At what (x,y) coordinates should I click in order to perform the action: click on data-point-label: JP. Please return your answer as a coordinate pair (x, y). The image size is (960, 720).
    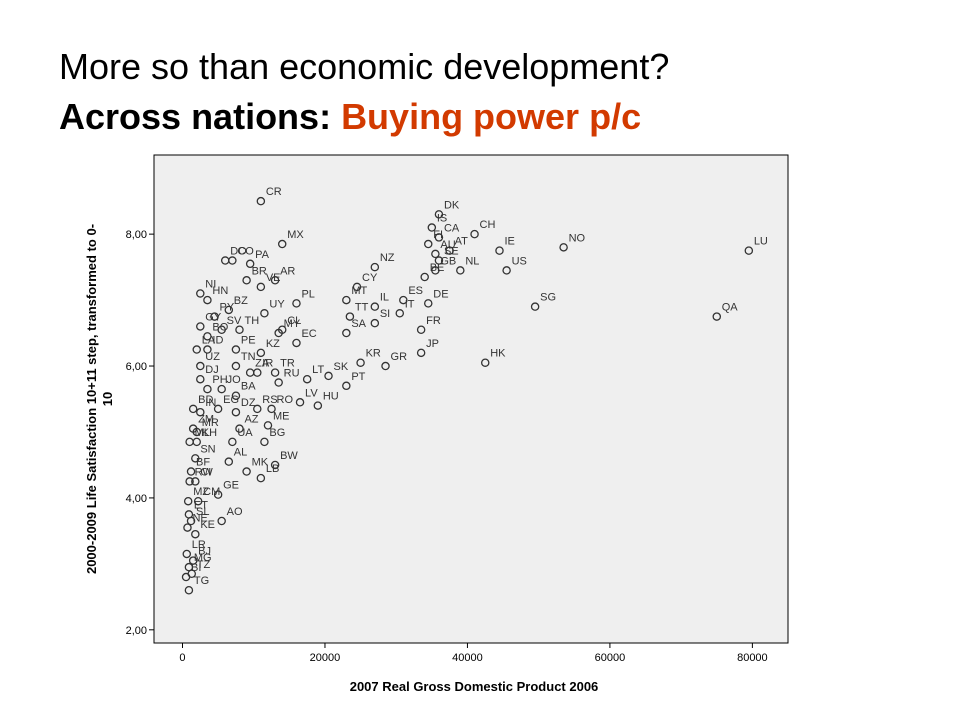
    Looking at the image, I should click on (432, 344).